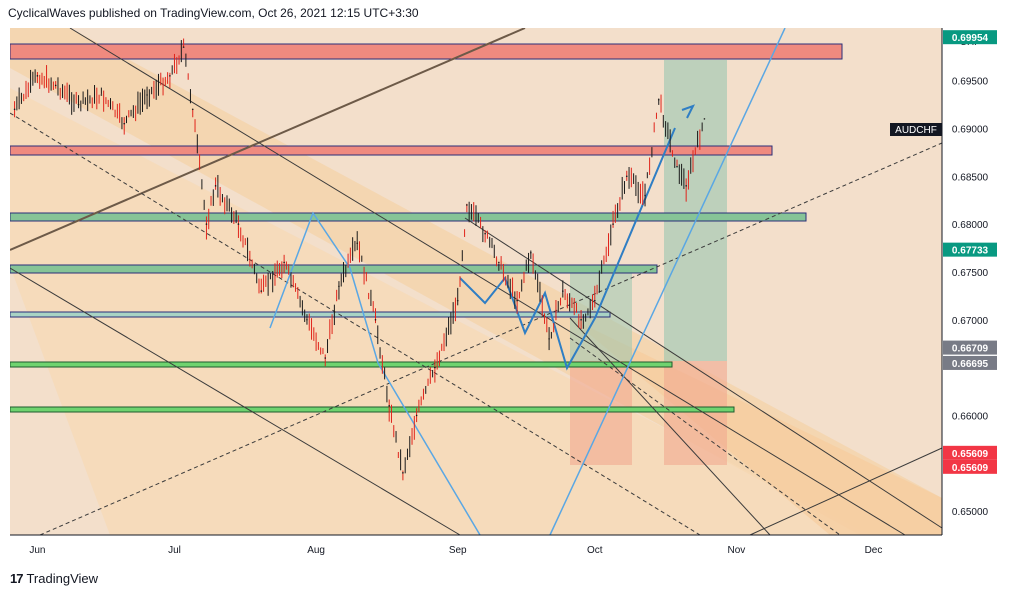 The height and width of the screenshot is (598, 1009). I want to click on tradingview-logo-icon: 17, so click(17, 578).